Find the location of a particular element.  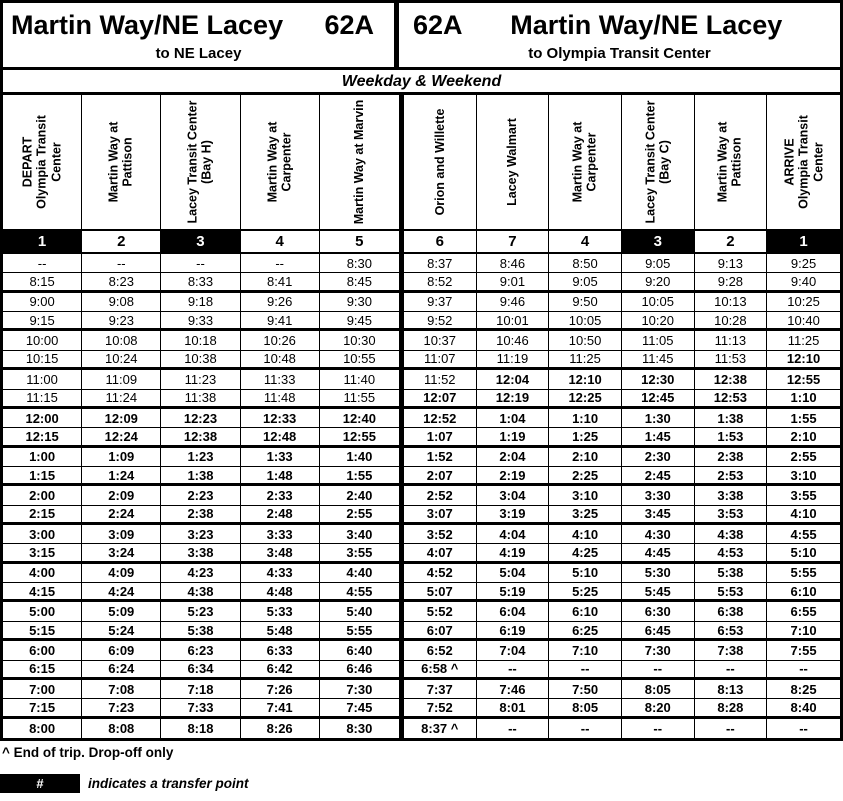

inbound-direction-label: to Olympia Transit Center is located at coordinates (619, 53).